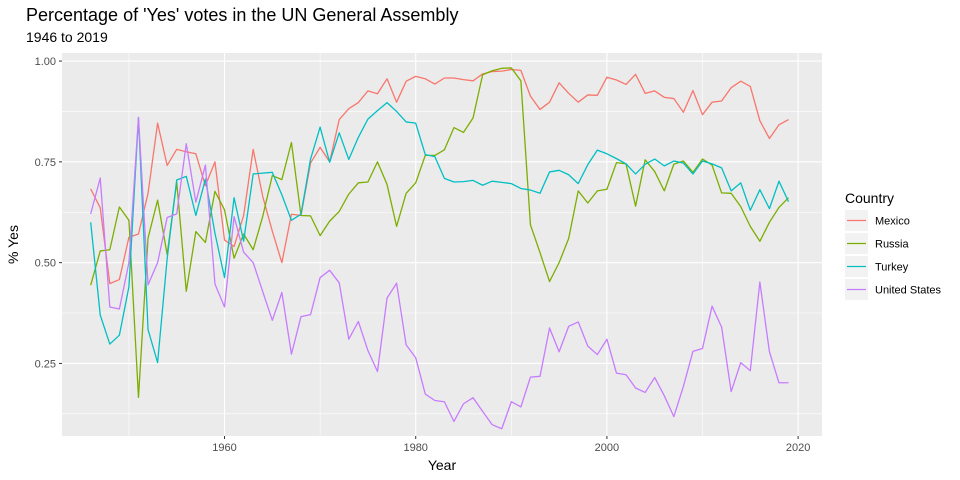 This screenshot has width=960, height=480. Describe the element at coordinates (869, 198) in the screenshot. I see `legend-title: Country` at that location.